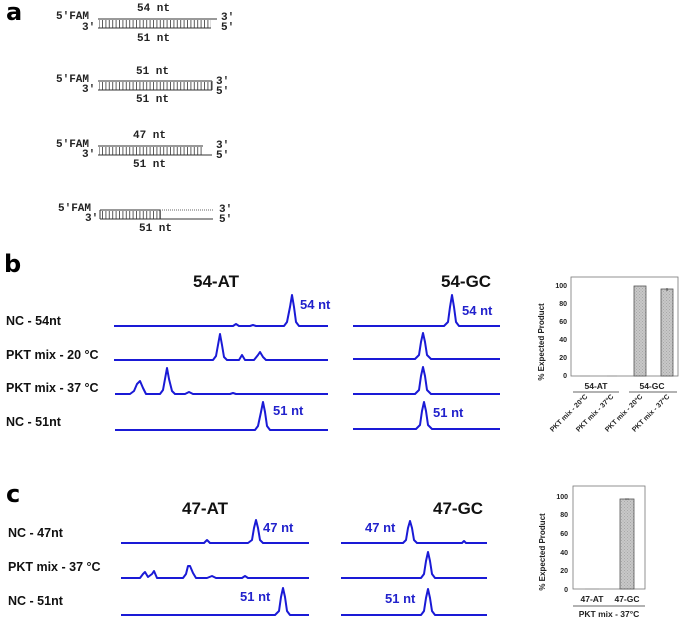  What do you see at coordinates (426, 346) in the screenshot?
I see `trace-b-gc-pkt20` at bounding box center [426, 346].